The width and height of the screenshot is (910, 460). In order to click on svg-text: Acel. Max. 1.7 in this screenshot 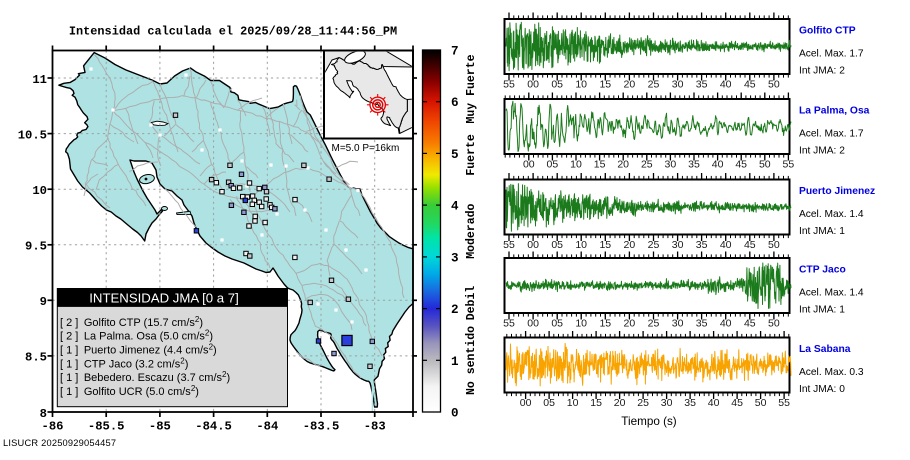, I will do `click(831, 54)`.